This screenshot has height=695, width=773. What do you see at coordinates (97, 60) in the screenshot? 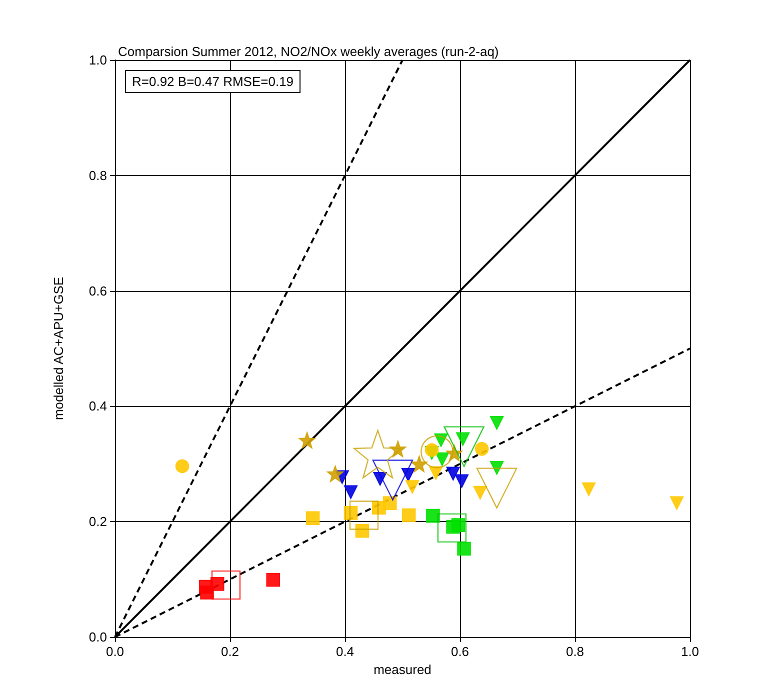
I see `y-tick-label: 1.0` at bounding box center [97, 60].